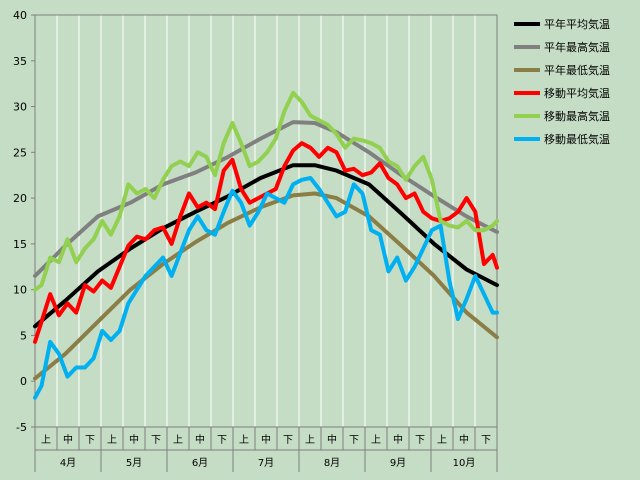 This screenshot has width=640, height=480. Describe the element at coordinates (23, 381) in the screenshot. I see `y-tick-label: 0` at that location.